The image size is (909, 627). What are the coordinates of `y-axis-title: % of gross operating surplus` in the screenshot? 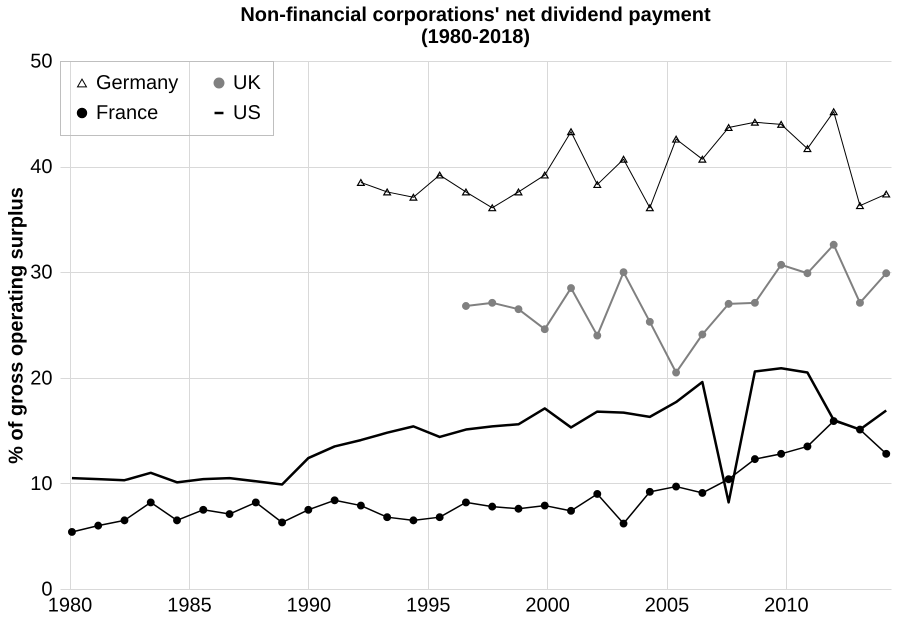 It's located at (16, 325).